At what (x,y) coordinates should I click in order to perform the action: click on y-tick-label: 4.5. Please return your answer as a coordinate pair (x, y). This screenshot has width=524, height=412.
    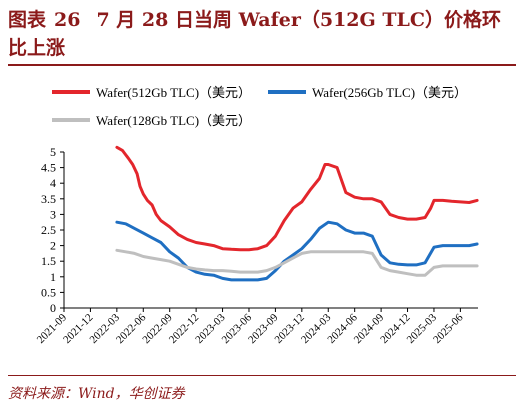
    Looking at the image, I should click on (48, 168).